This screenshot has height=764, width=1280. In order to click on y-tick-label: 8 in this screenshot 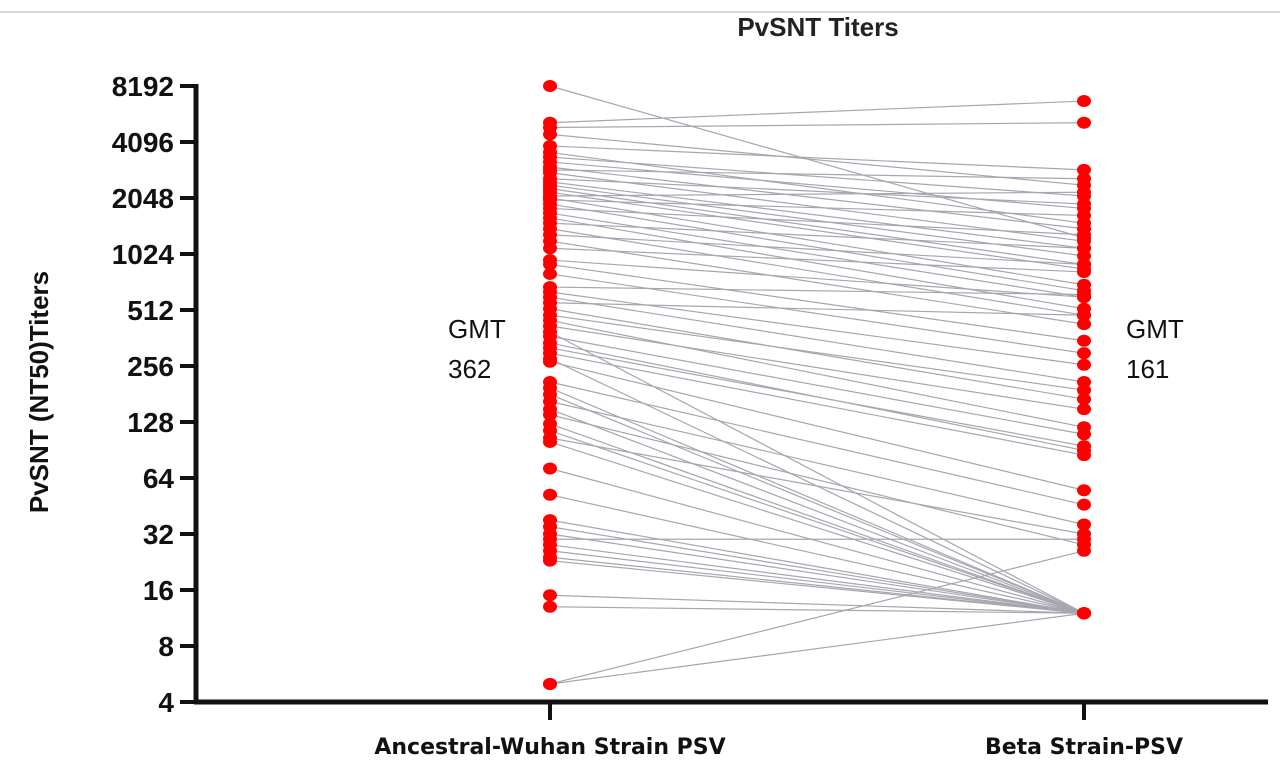, I will do `click(166, 646)`.